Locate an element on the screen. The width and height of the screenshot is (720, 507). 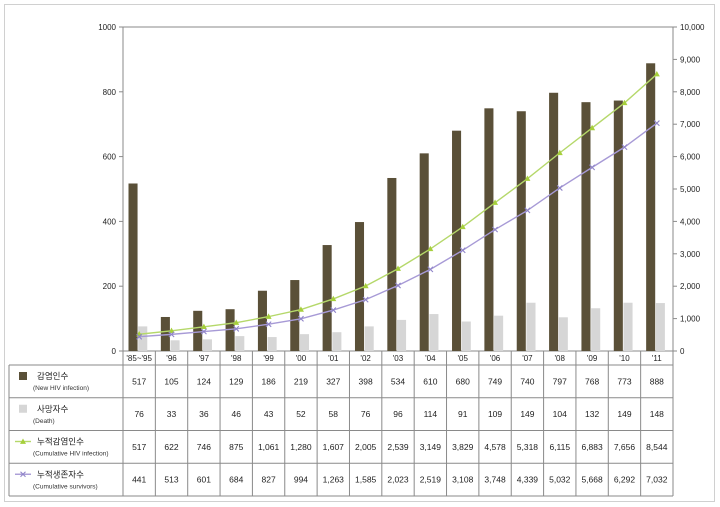
table-cell-value: 149 is located at coordinates (624, 414).